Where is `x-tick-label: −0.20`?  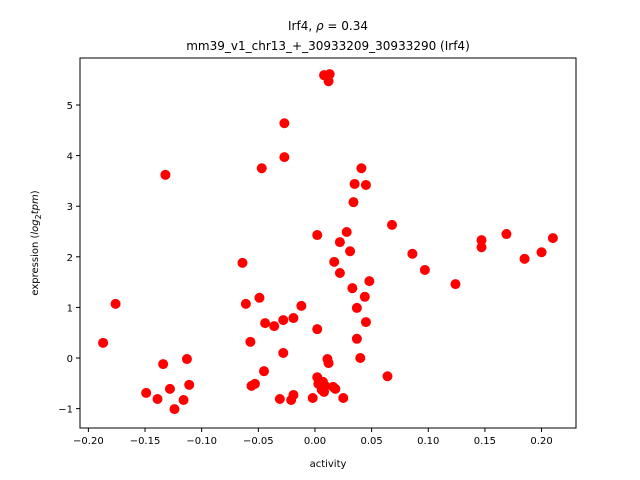
x-tick-label: −0.20 is located at coordinates (88, 441).